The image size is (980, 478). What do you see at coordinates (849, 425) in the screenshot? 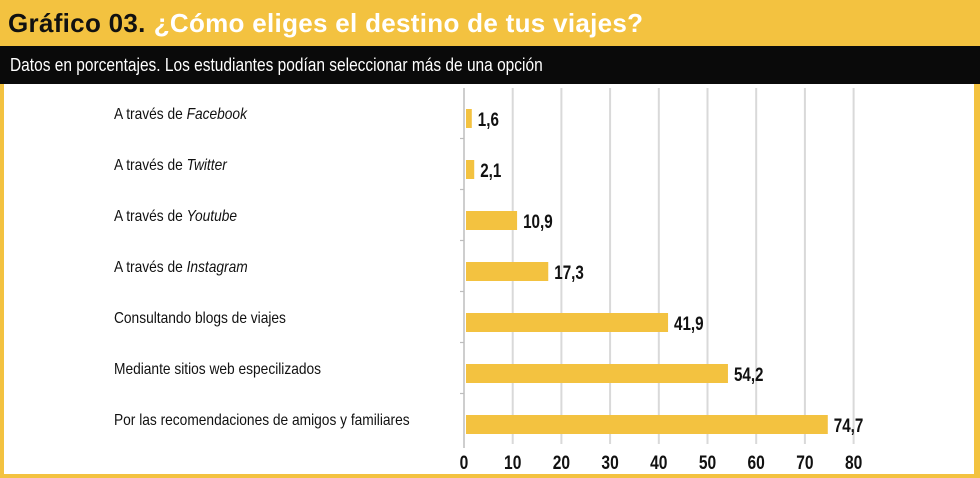
I see `value-label: 74,7` at bounding box center [849, 425].